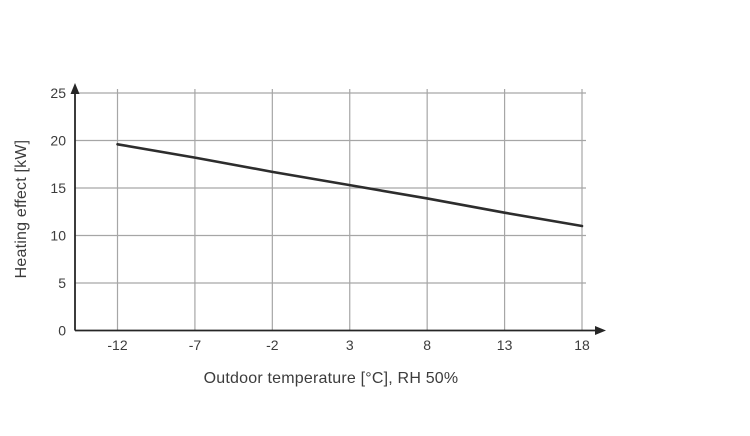  What do you see at coordinates (58, 93) in the screenshot?
I see `y-tick-label: 25` at bounding box center [58, 93].